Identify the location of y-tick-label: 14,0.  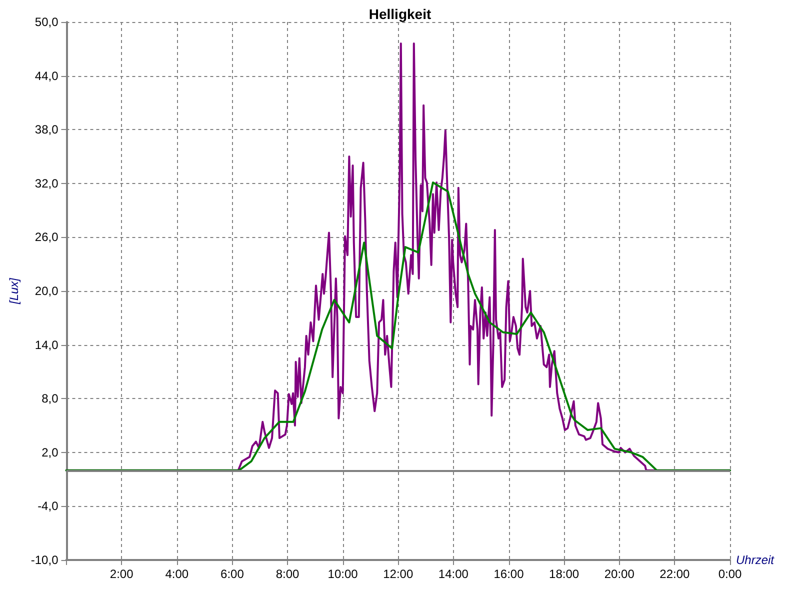
(46, 345).